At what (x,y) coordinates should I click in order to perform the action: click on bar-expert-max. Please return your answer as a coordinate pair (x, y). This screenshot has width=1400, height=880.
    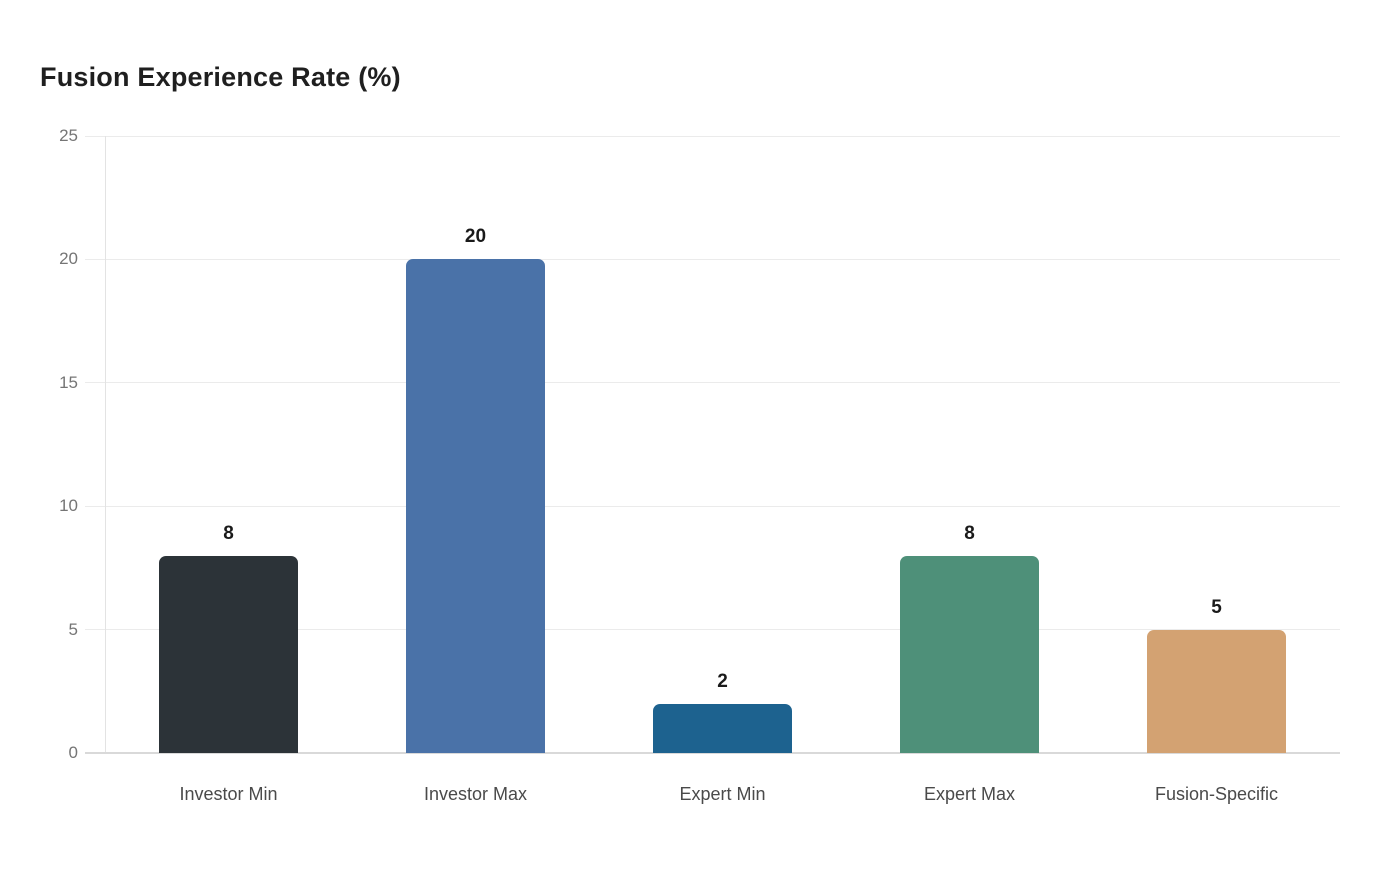
    Looking at the image, I should click on (969, 654).